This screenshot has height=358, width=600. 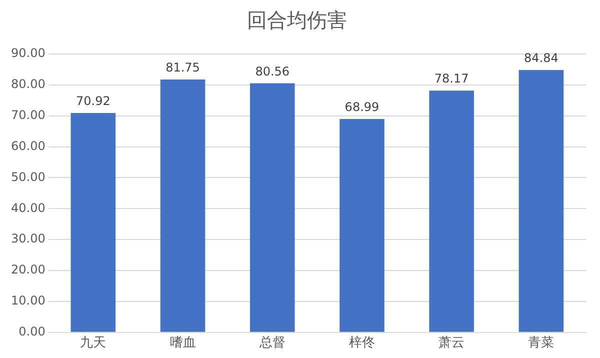 What do you see at coordinates (28, 115) in the screenshot?
I see `y-tick-label: 70.00` at bounding box center [28, 115].